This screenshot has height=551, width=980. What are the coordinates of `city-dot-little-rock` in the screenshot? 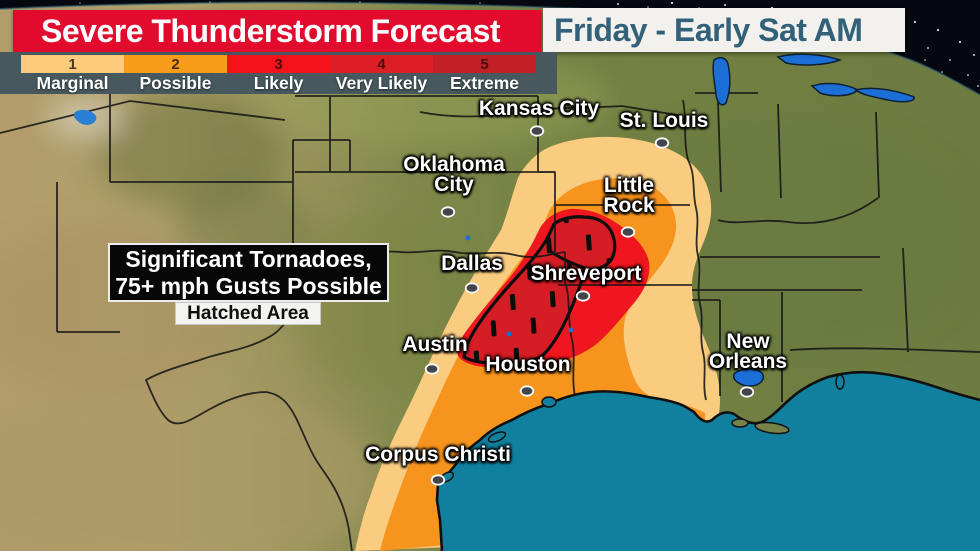 It's located at (628, 232).